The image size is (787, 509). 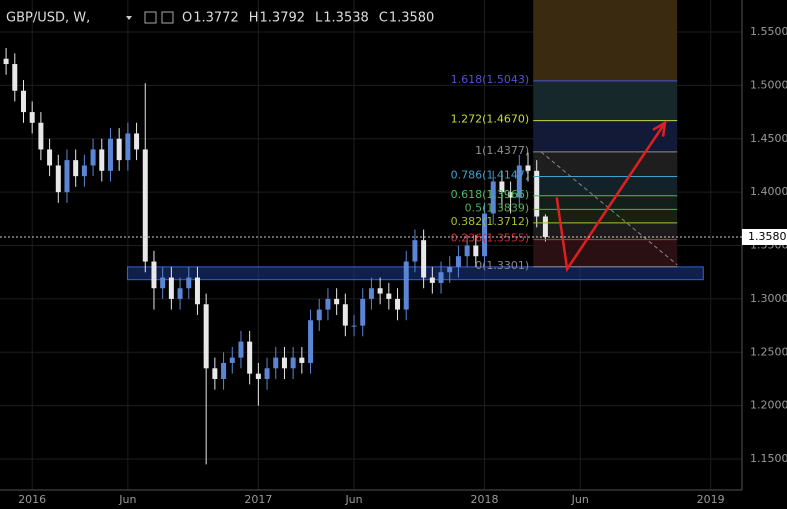 I want to click on price-axis, so click(x=764, y=254).